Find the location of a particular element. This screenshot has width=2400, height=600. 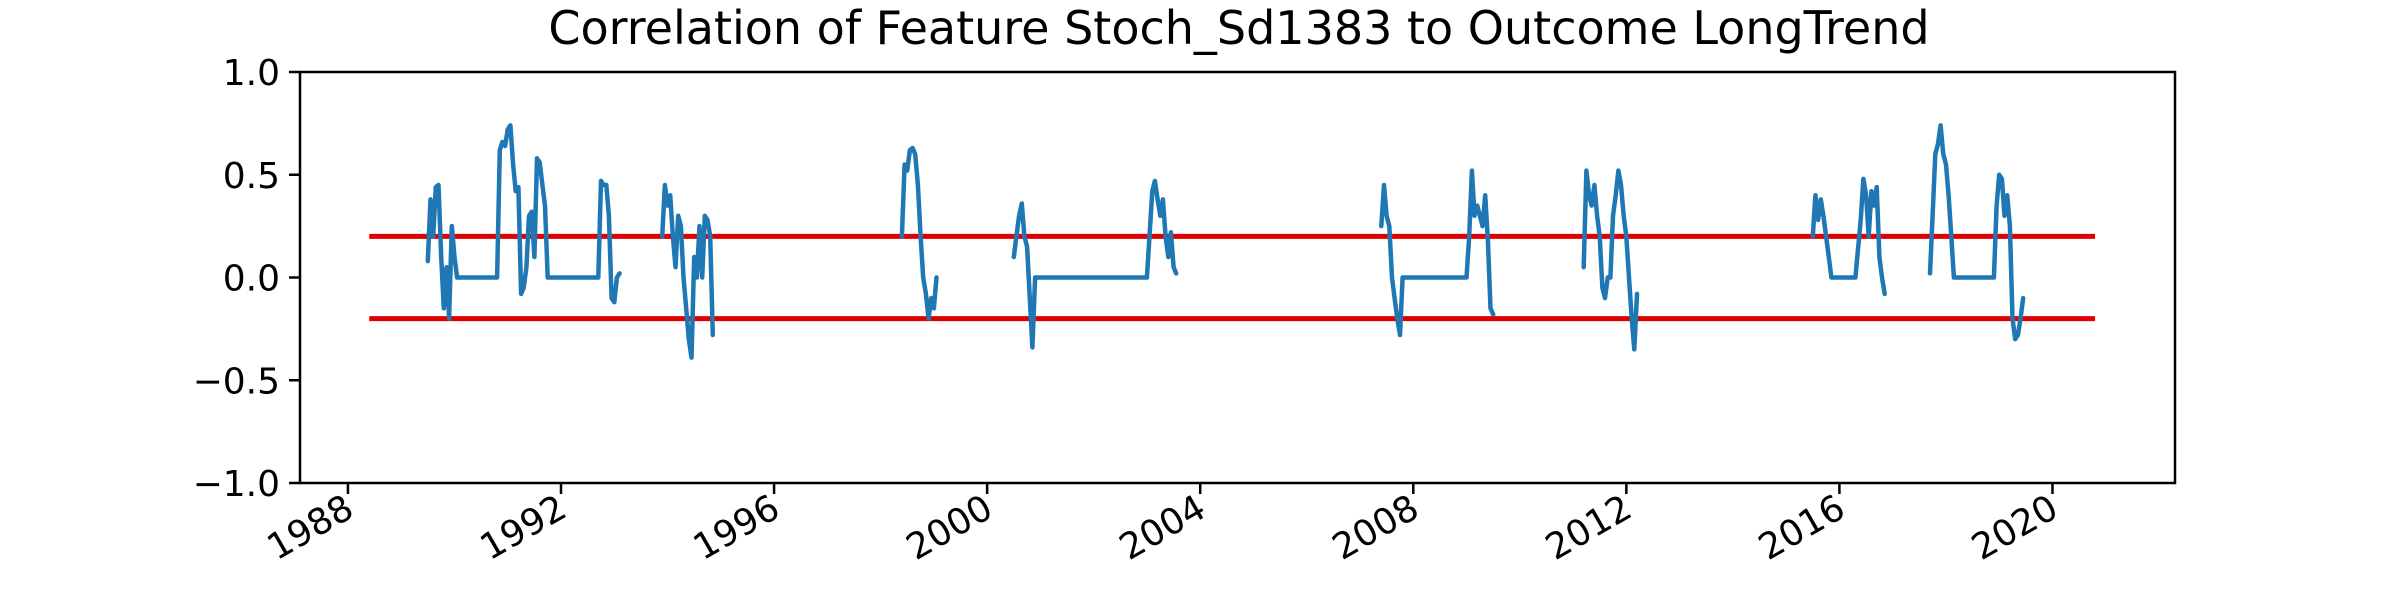

y-tick-label: −0.5 is located at coordinates (236, 381).